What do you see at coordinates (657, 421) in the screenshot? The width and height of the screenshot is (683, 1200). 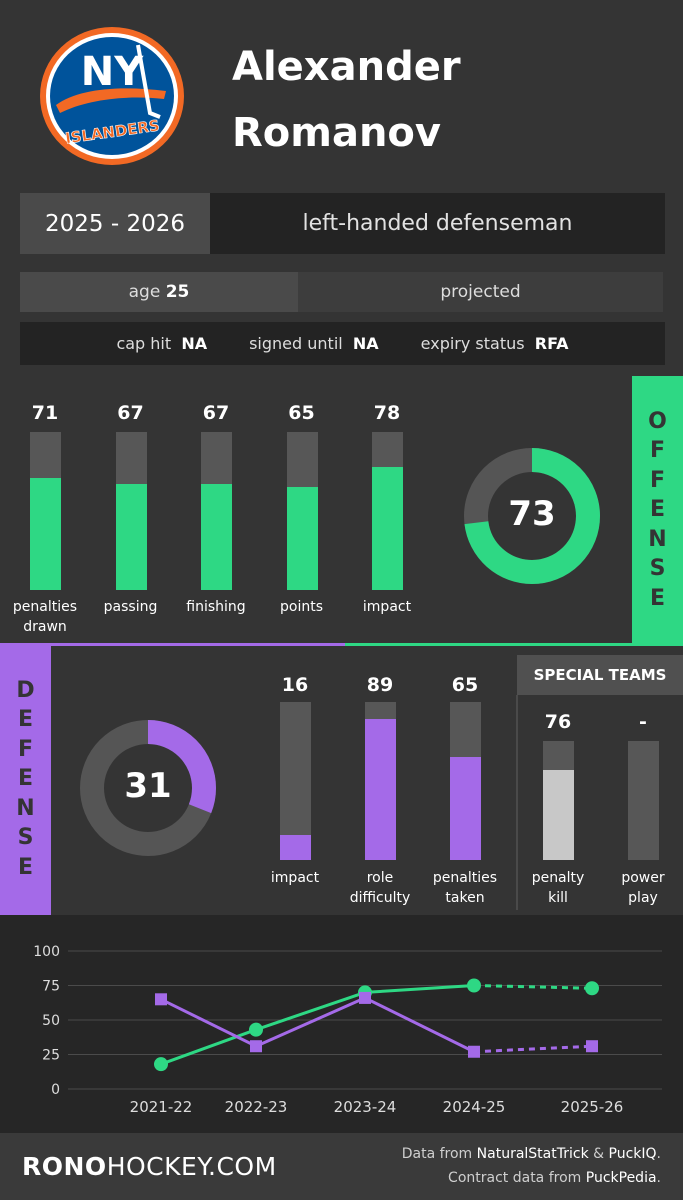 I see `offense-tab-letter: O` at bounding box center [657, 421].